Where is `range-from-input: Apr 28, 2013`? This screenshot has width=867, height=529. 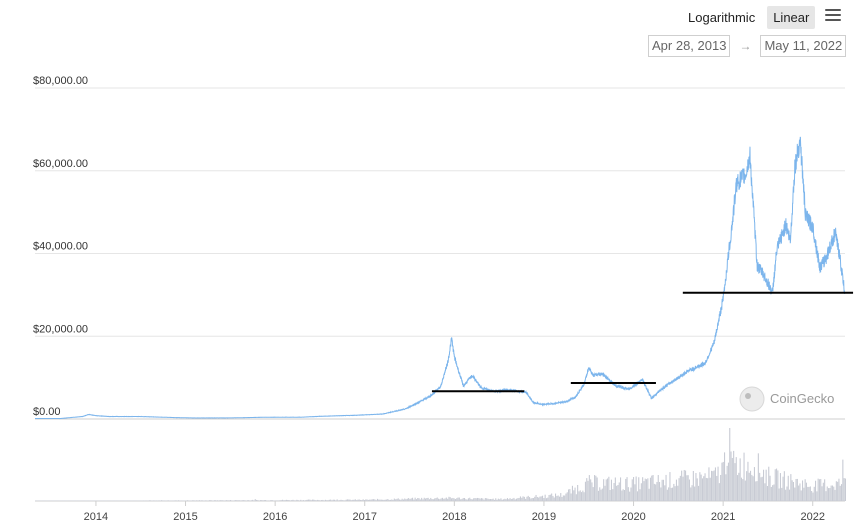
range-from-input: Apr 28, 2013 is located at coordinates (689, 46).